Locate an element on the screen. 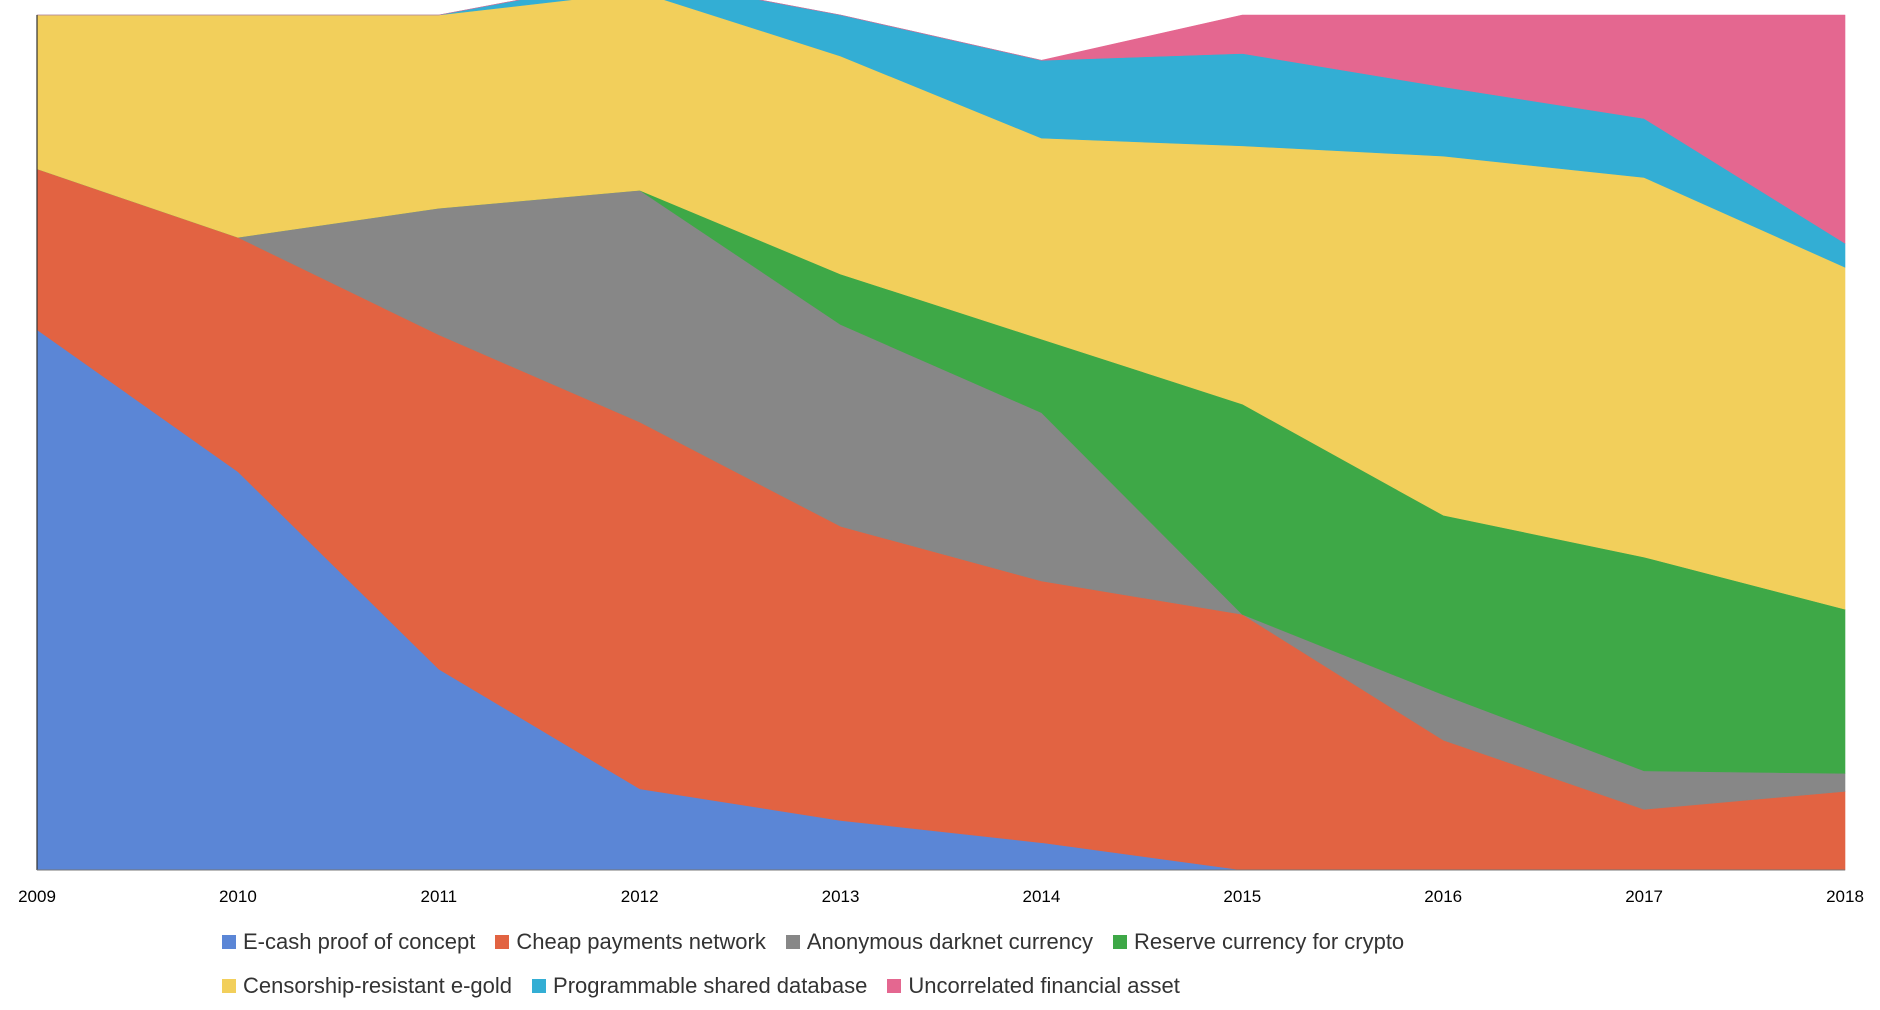 The height and width of the screenshot is (1010, 1880). legend-item-darknet: Anonymous darknet currency is located at coordinates (939, 942).